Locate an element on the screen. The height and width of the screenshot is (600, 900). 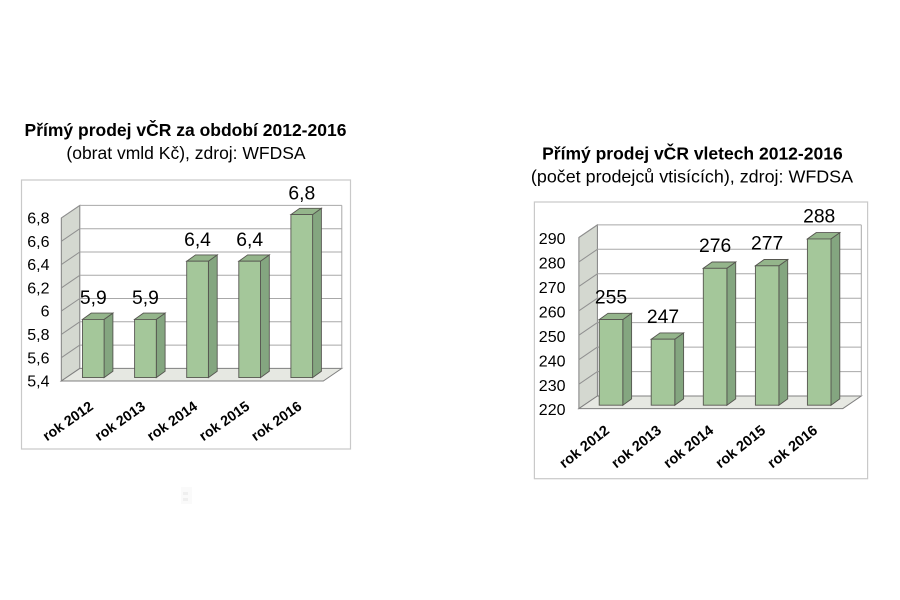
svg-text: 230 is located at coordinates (552, 386).